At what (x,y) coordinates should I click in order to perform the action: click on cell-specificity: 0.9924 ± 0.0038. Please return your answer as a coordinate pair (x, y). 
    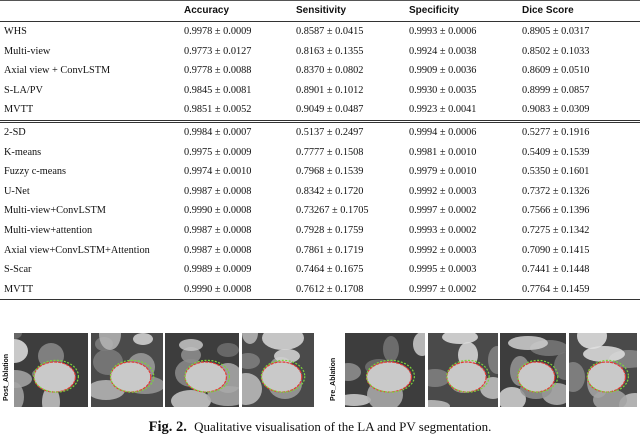
    Looking at the image, I should click on (443, 51).